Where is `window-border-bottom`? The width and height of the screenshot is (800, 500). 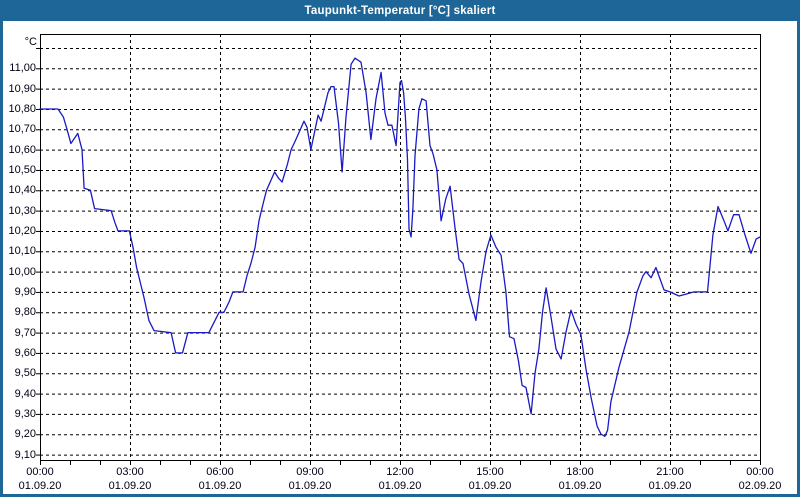 window-border-bottom is located at coordinates (400, 495).